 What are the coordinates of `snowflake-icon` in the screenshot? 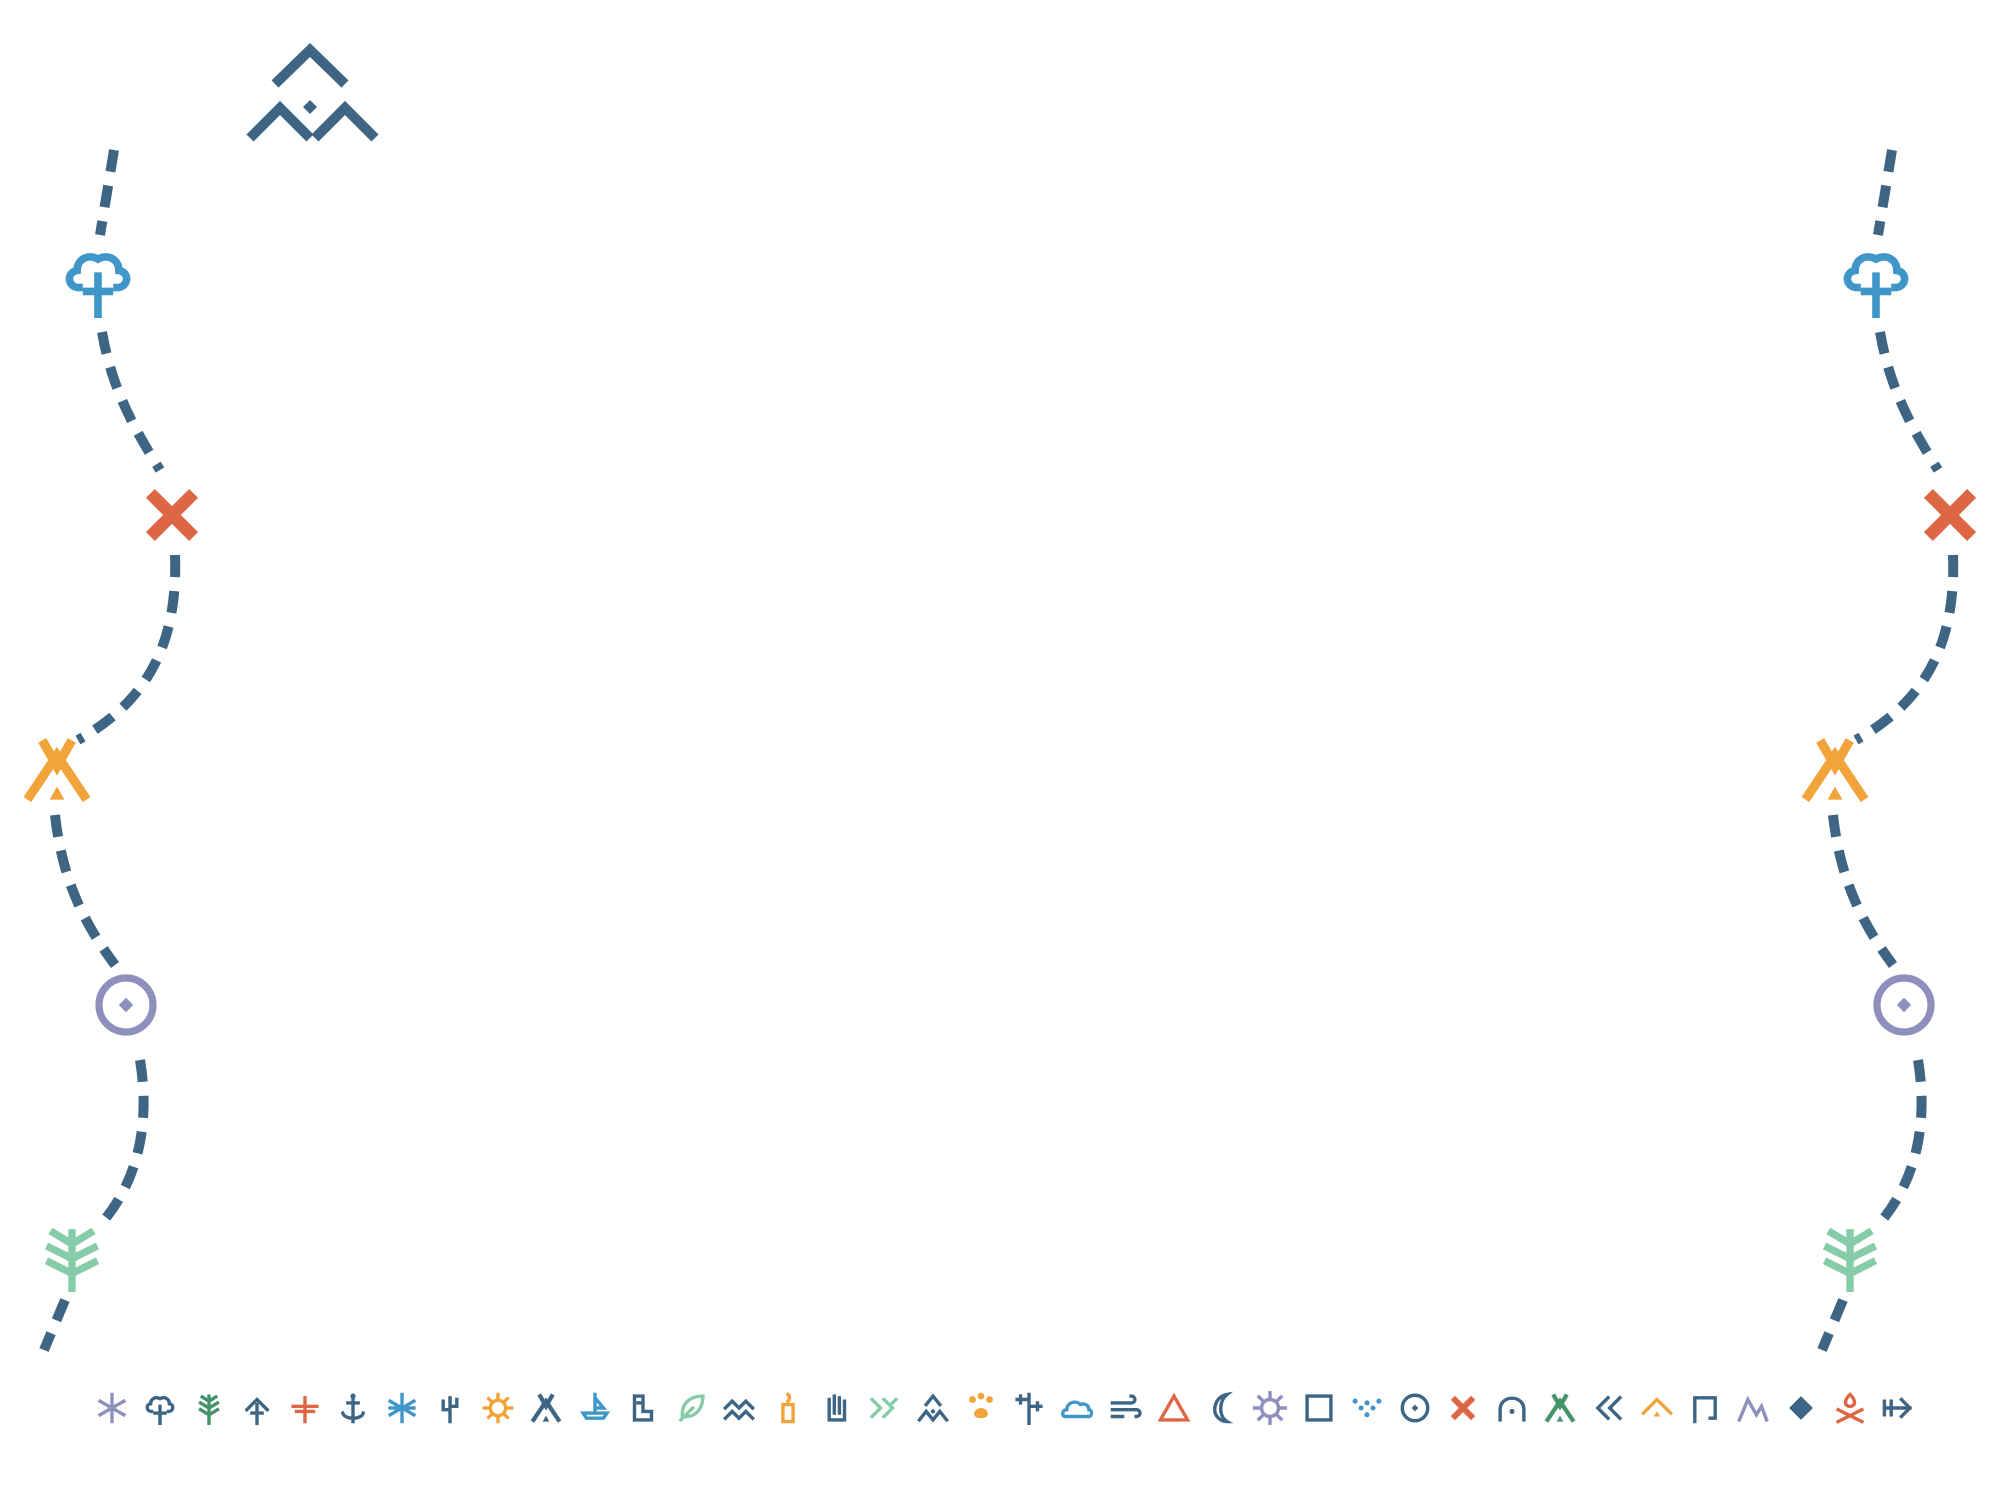 It's located at (112, 1408).